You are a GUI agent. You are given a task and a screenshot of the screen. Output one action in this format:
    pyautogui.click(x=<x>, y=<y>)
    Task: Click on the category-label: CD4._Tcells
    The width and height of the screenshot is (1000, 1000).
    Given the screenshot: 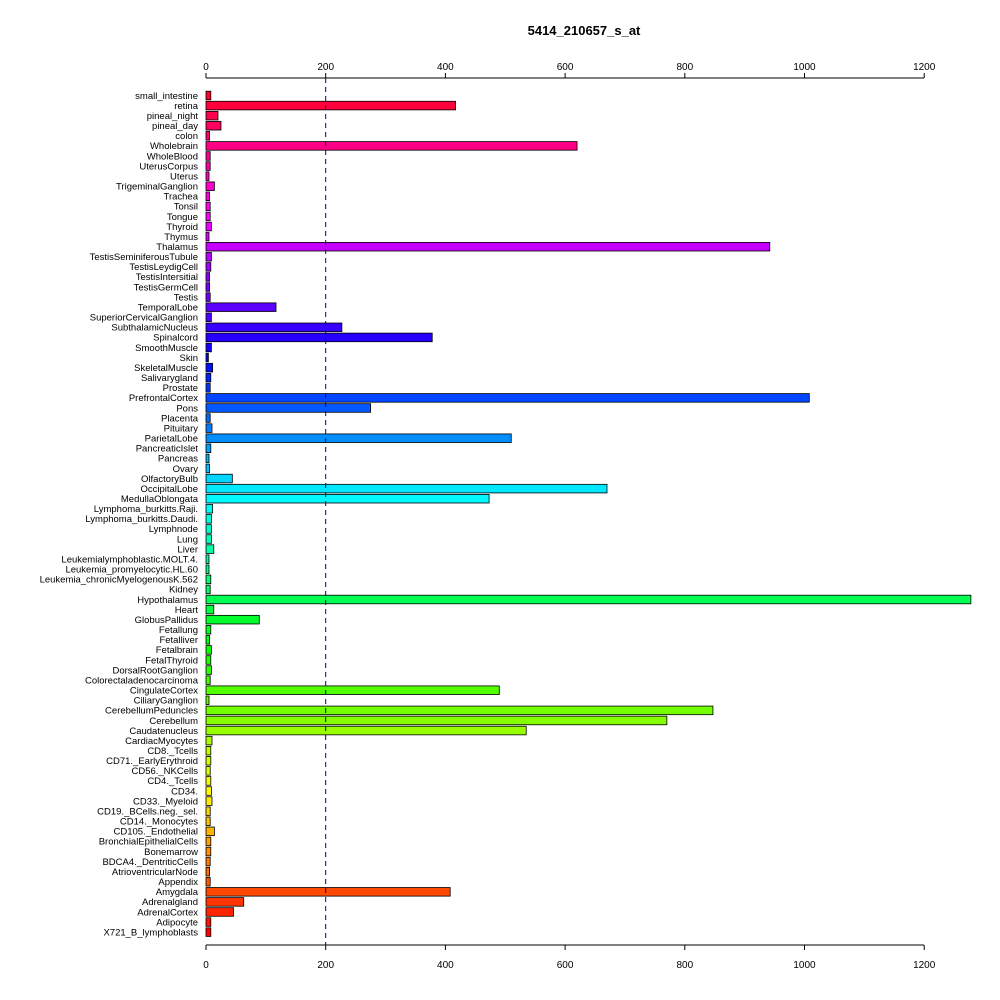 What is the action you would take?
    pyautogui.click(x=172, y=781)
    